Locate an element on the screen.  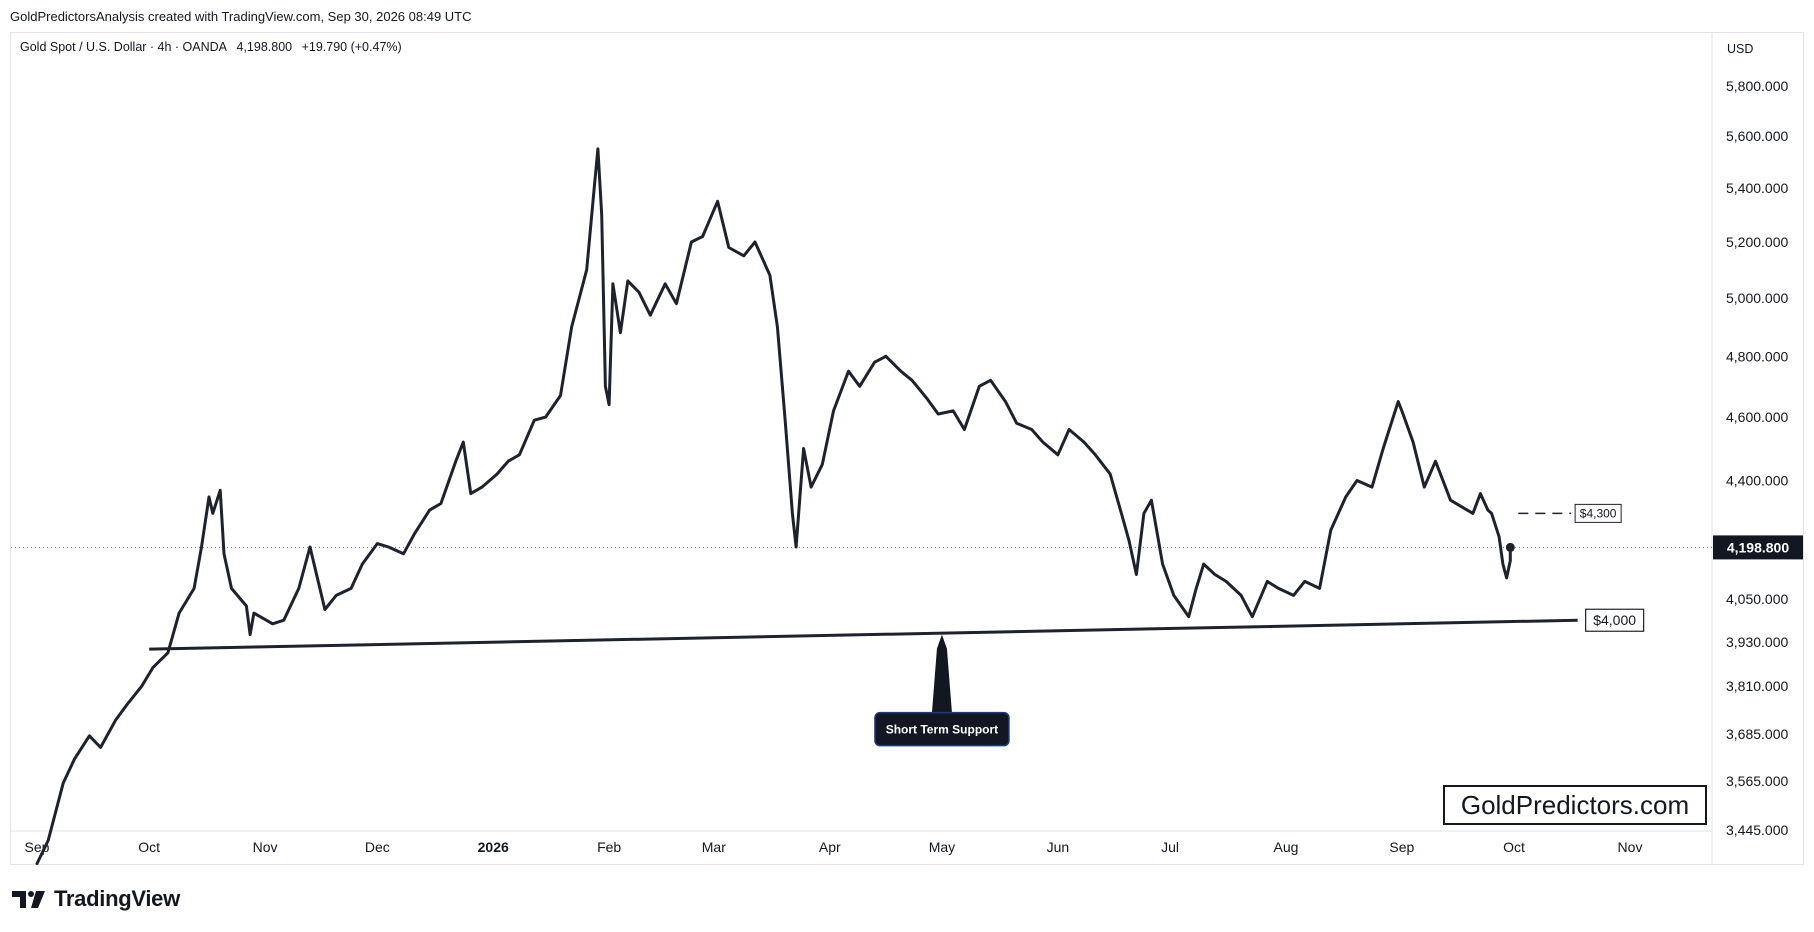
price-change: +19.790 (+0.47%) is located at coordinates (351, 47).